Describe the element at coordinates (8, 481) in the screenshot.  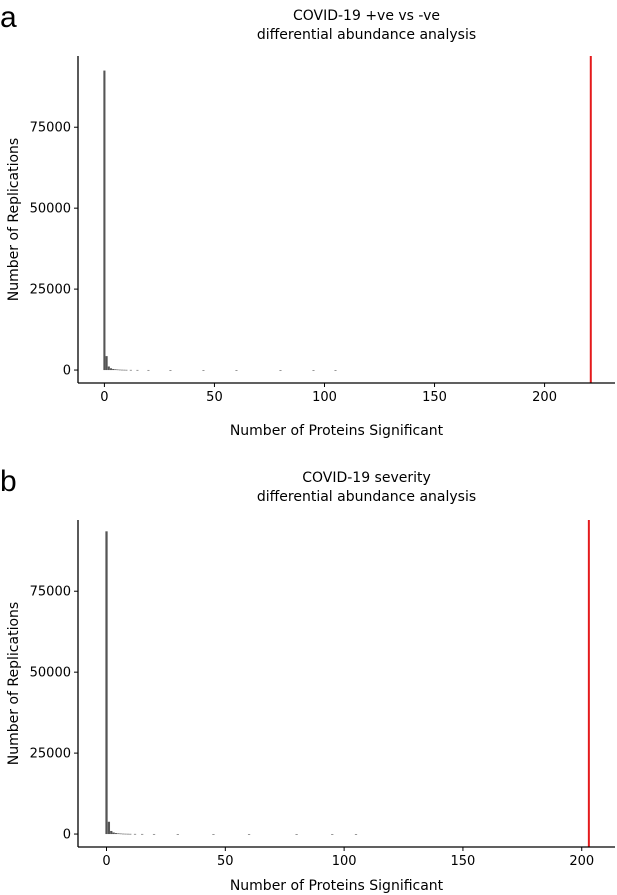
I see `panel-b-letter: b` at that location.